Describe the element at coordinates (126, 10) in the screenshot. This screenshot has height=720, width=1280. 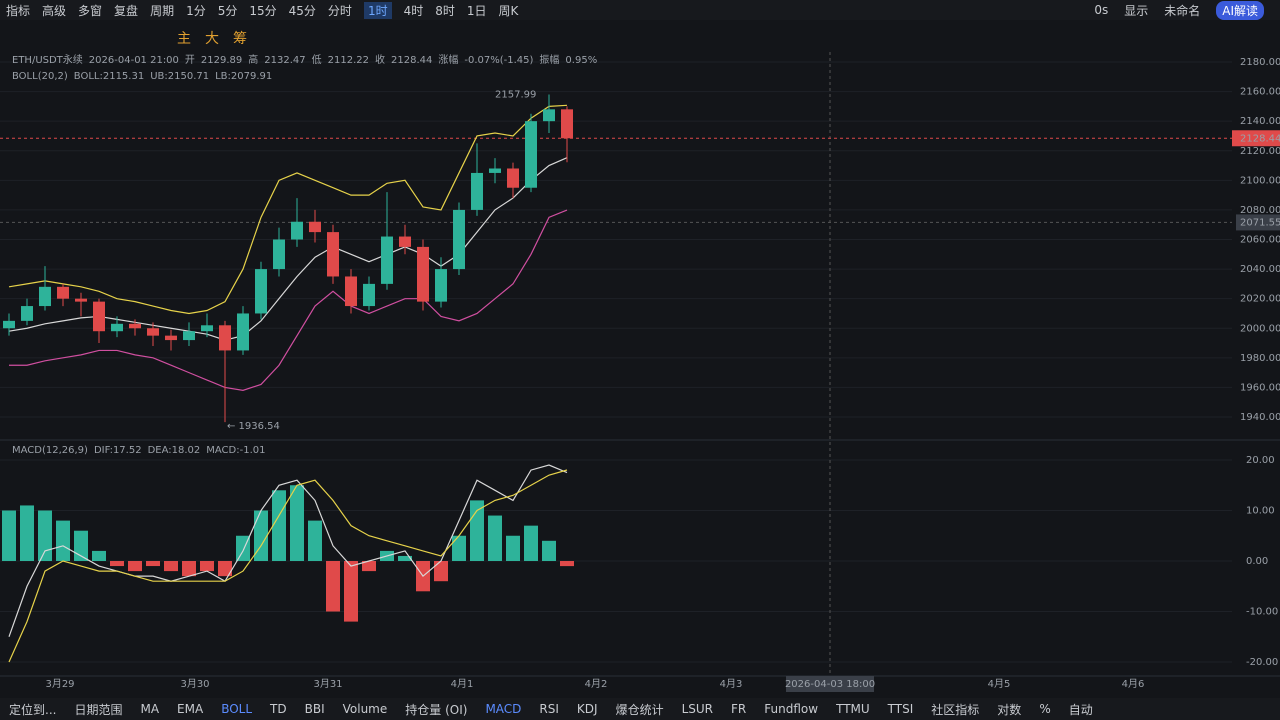
I see `toolbar-button: 复盘` at that location.